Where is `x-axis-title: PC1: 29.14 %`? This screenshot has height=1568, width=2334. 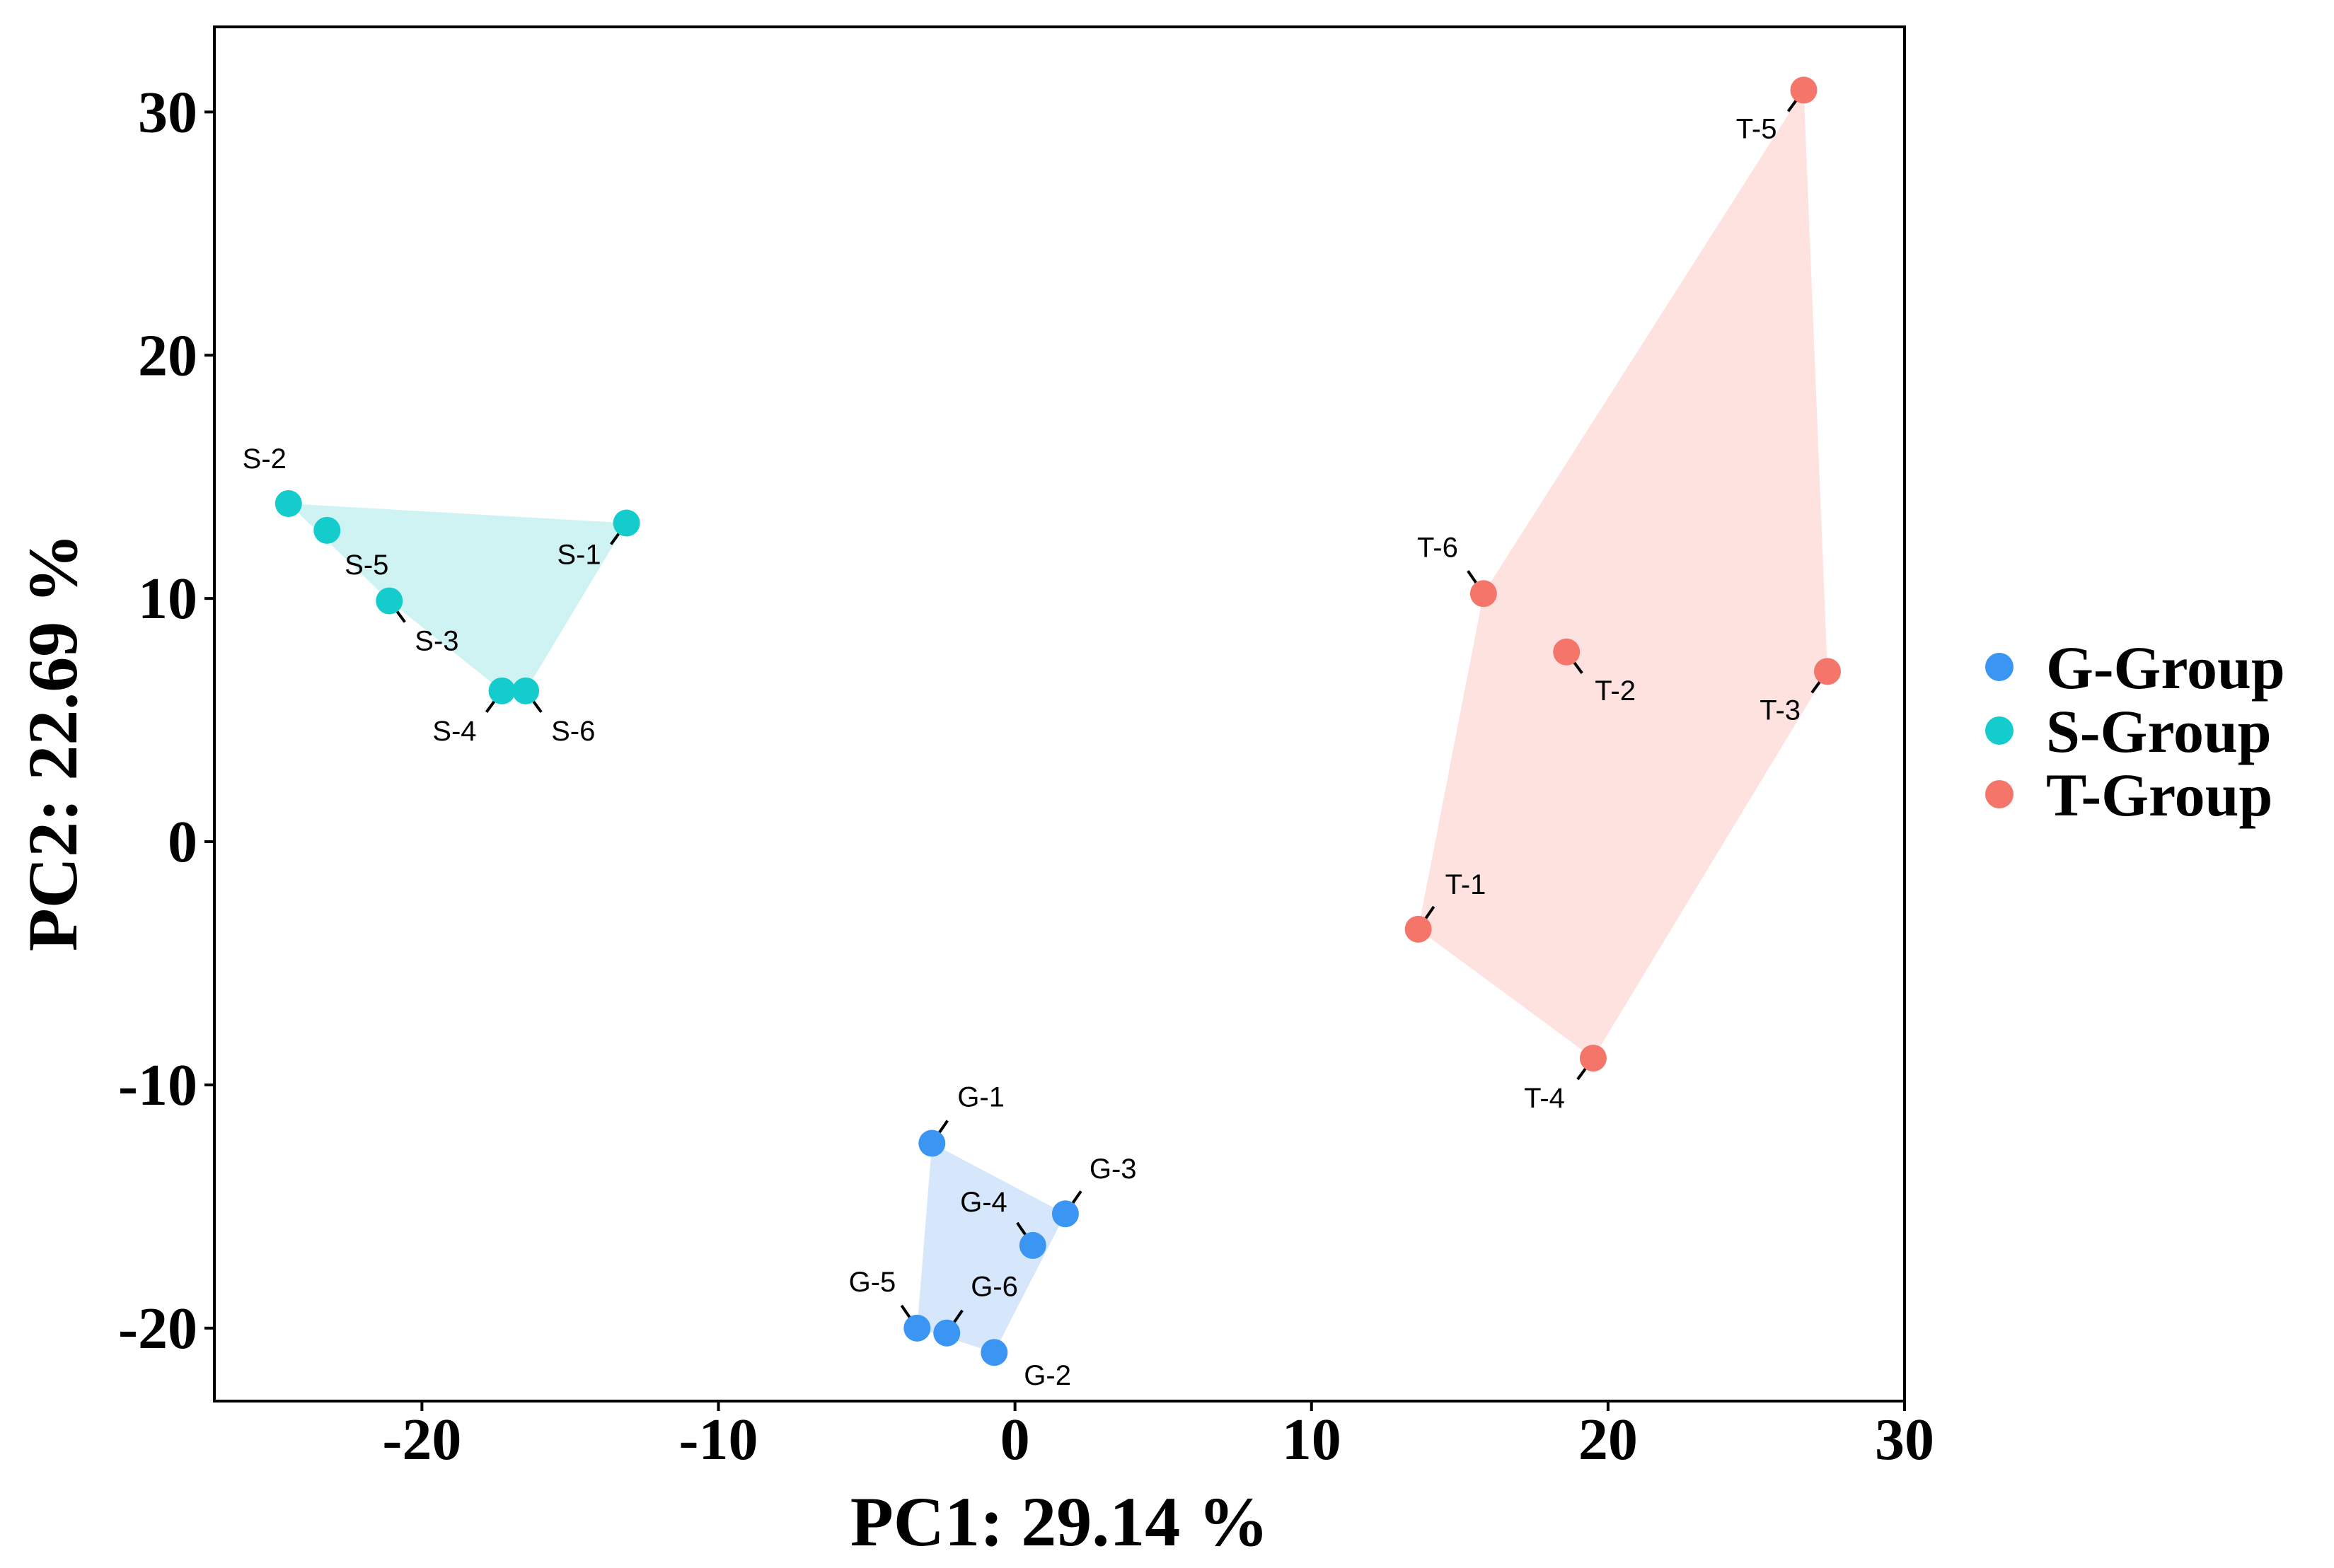 x-axis-title: PC1: 29.14 % is located at coordinates (1059, 1521).